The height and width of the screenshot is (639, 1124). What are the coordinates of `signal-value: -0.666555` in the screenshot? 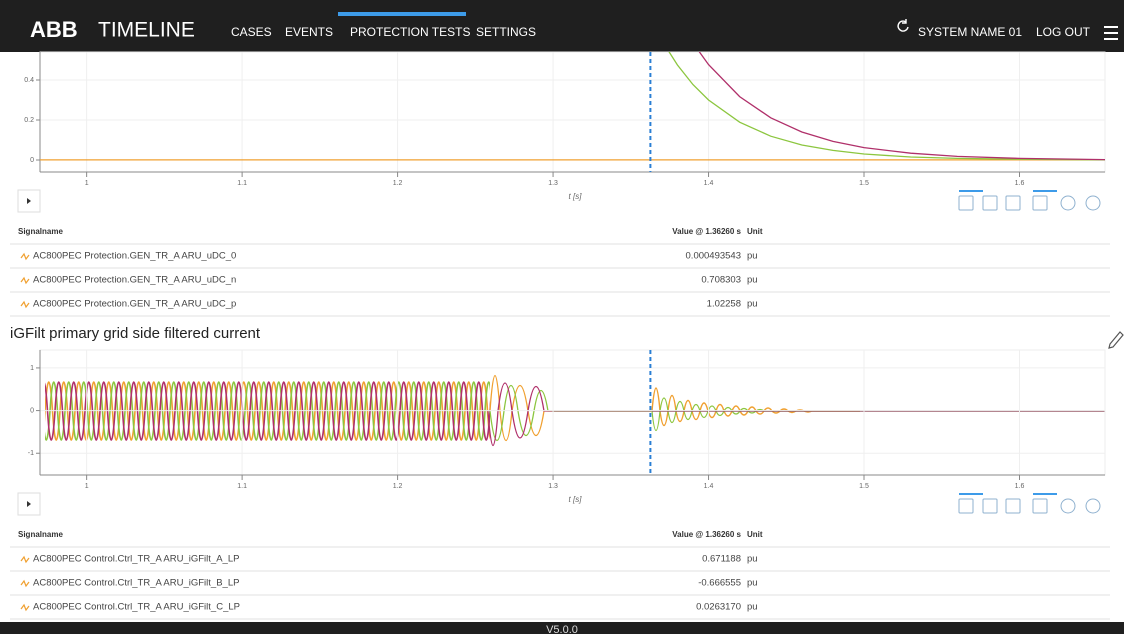 It's located at (719, 583).